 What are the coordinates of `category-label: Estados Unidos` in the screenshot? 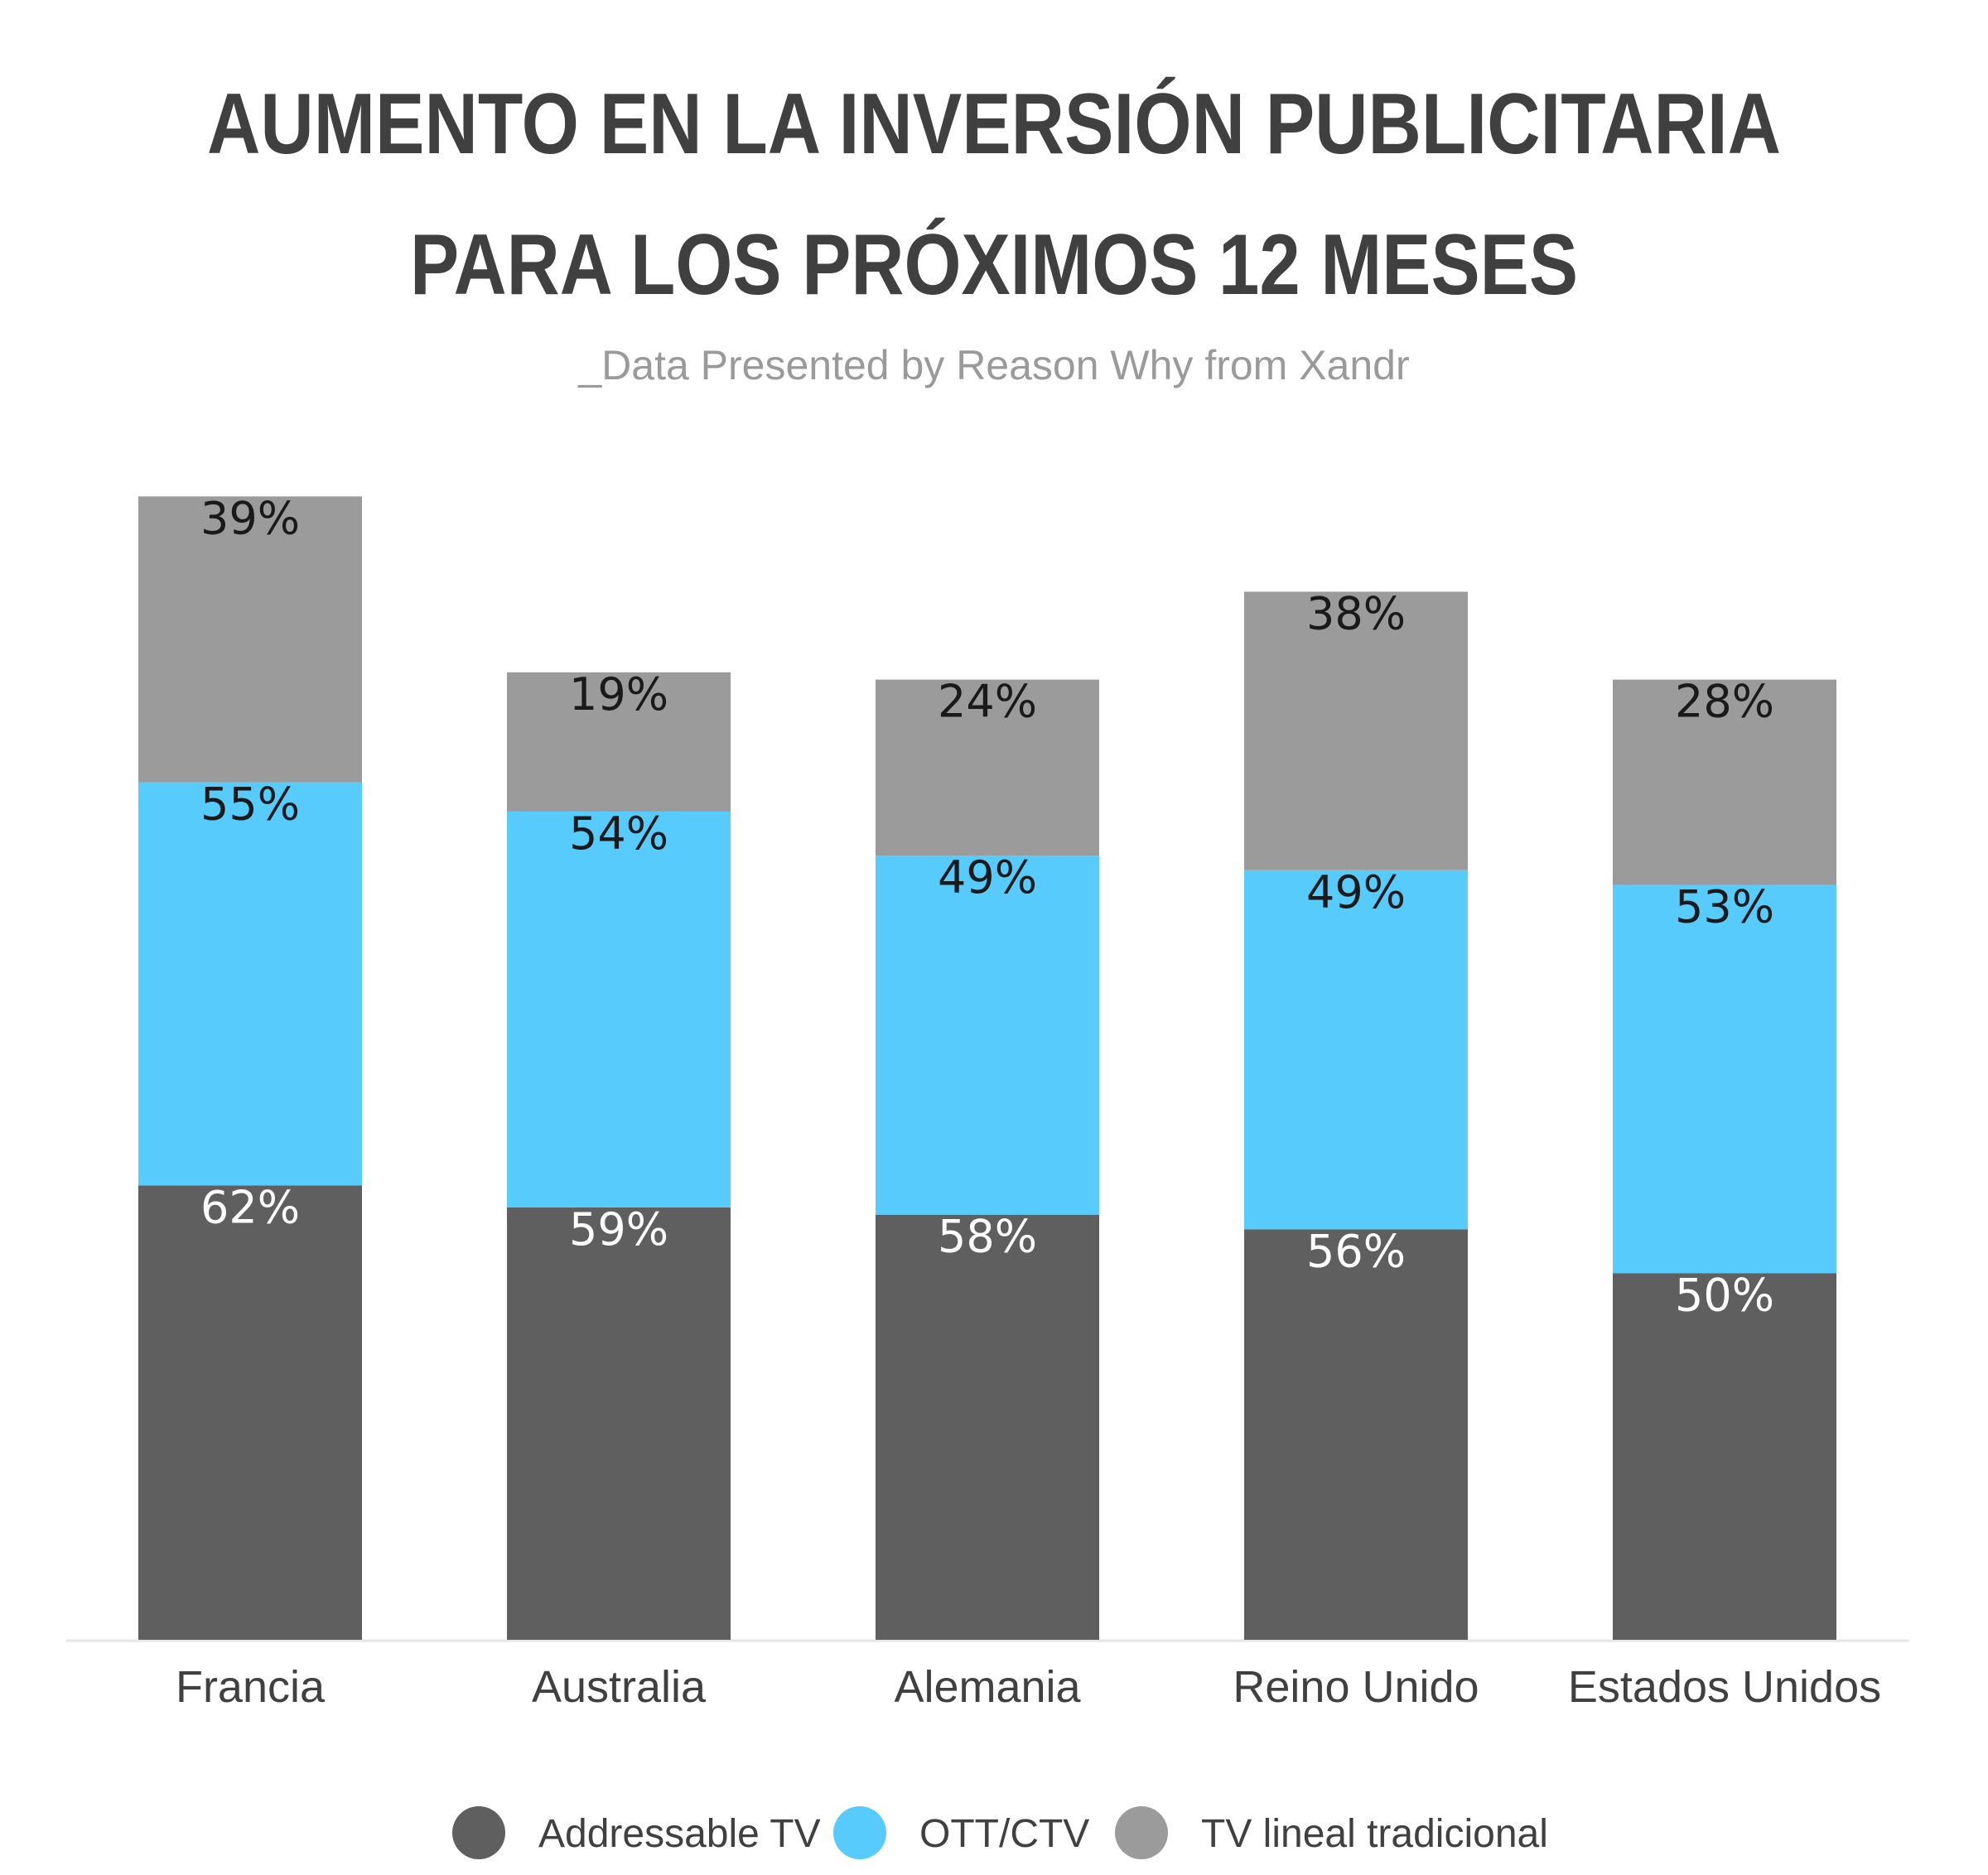 It's located at (1724, 1687).